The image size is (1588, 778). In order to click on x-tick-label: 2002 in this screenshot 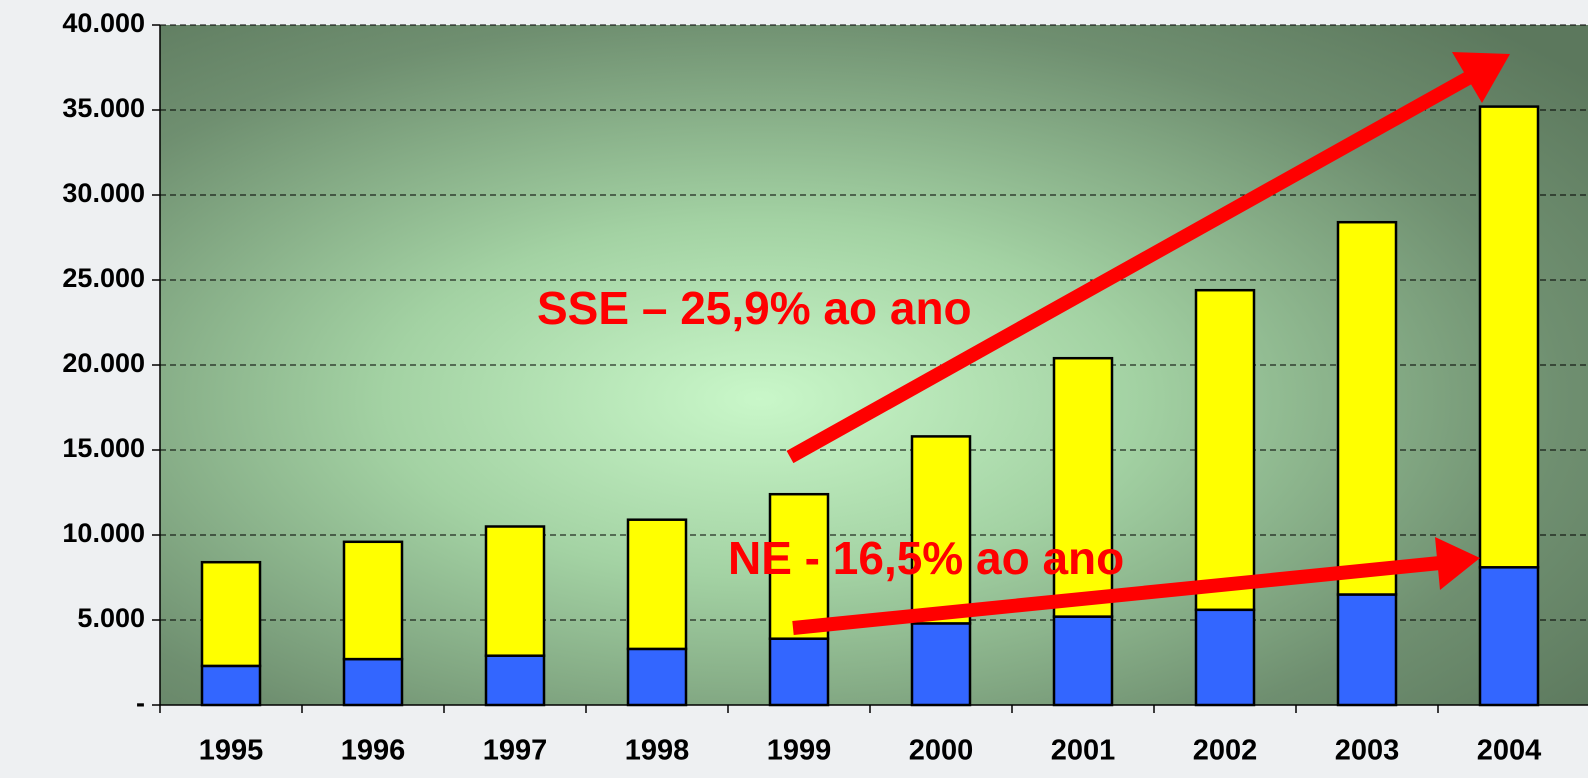, I will do `click(1225, 751)`.